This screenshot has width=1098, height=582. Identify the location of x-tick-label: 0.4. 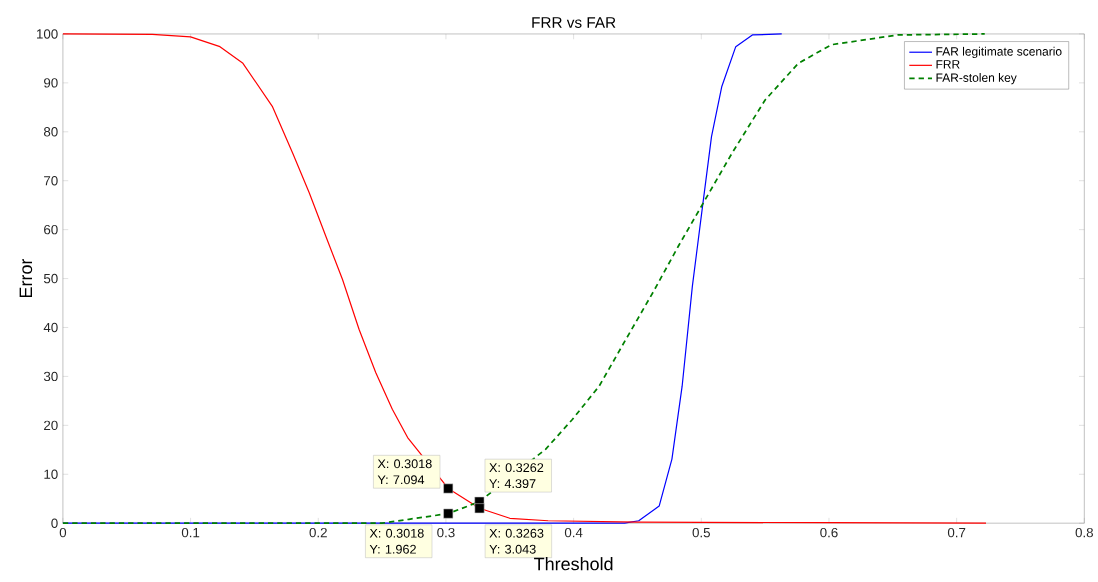
(573, 532).